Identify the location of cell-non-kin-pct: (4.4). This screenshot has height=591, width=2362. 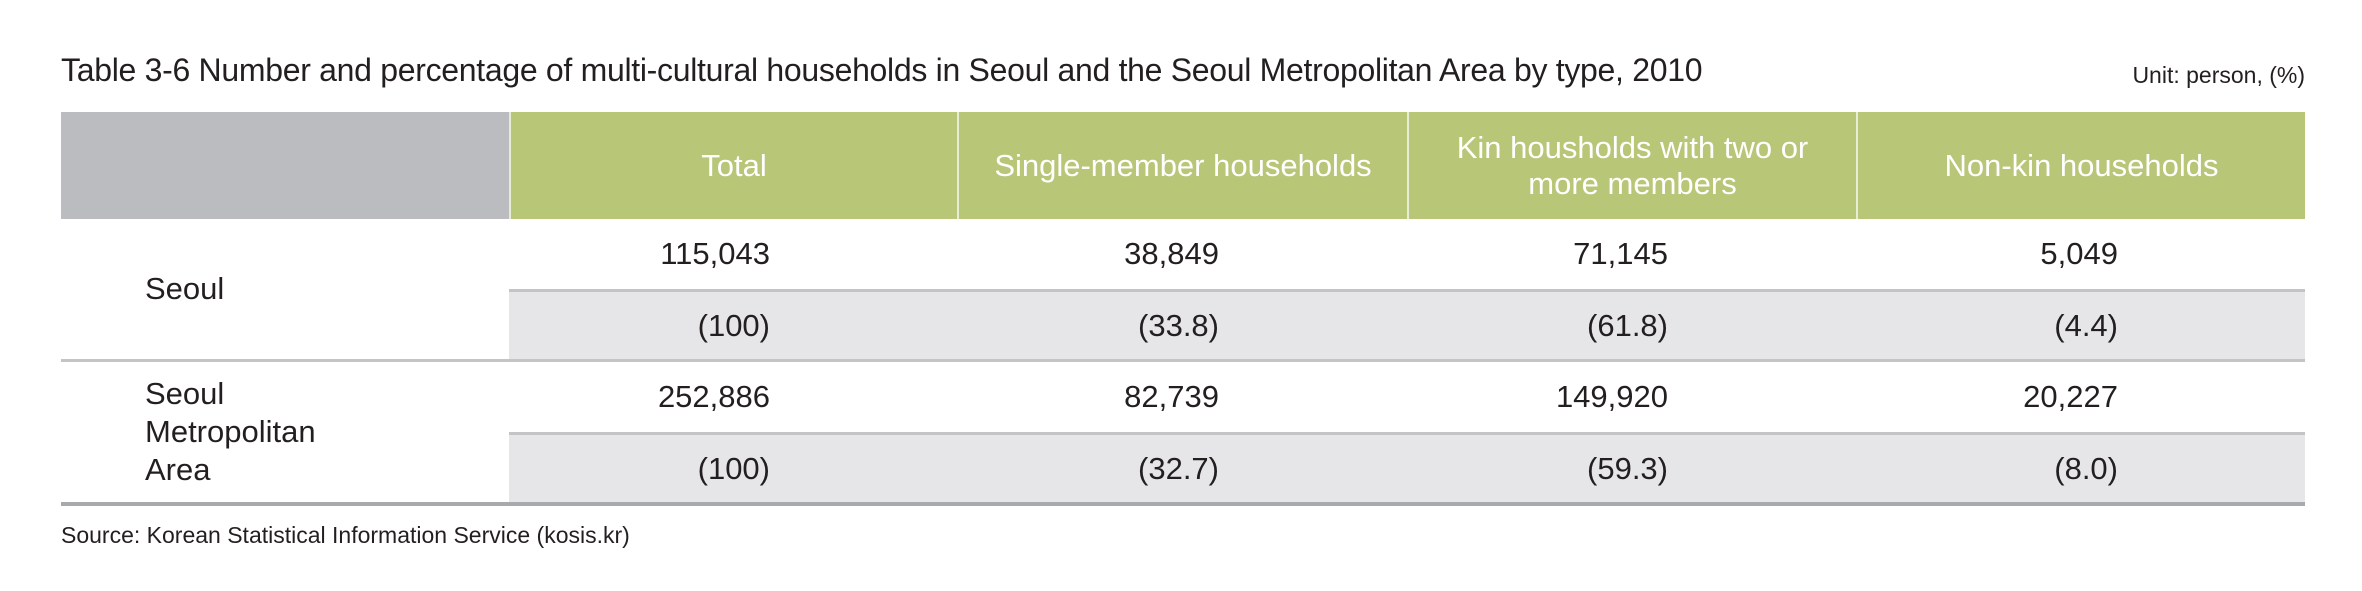
(2086, 325).